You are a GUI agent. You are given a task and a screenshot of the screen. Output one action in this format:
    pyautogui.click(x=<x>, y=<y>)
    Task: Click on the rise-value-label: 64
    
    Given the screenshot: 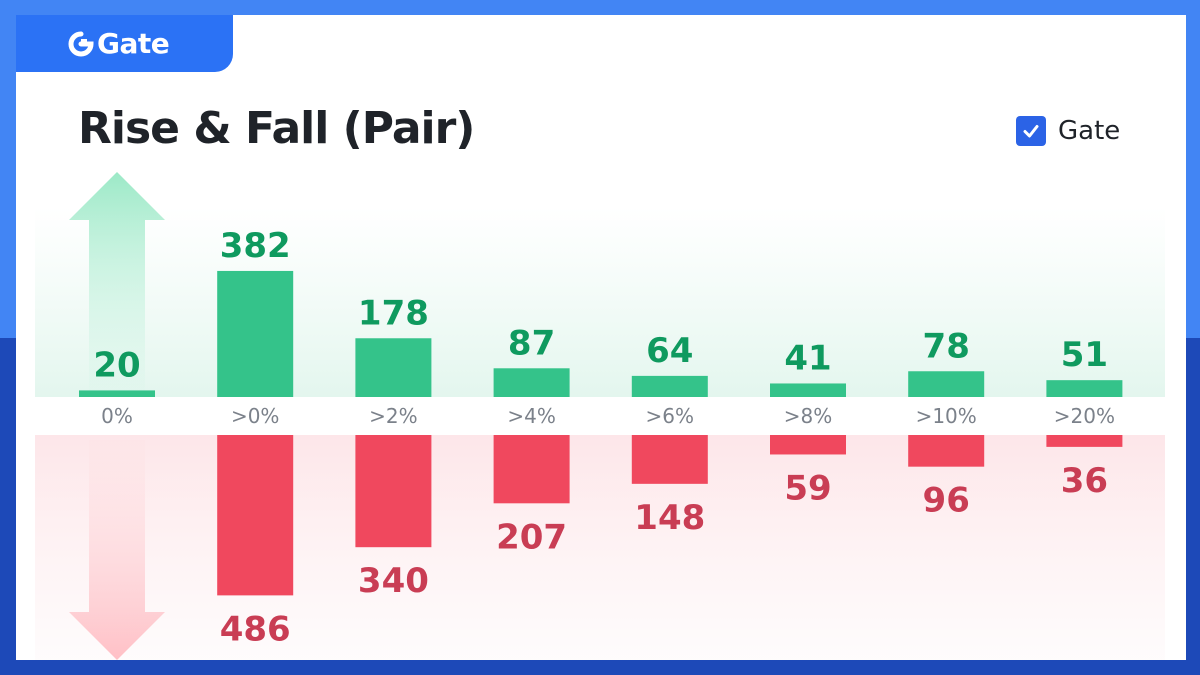 What is the action you would take?
    pyautogui.click(x=669, y=351)
    